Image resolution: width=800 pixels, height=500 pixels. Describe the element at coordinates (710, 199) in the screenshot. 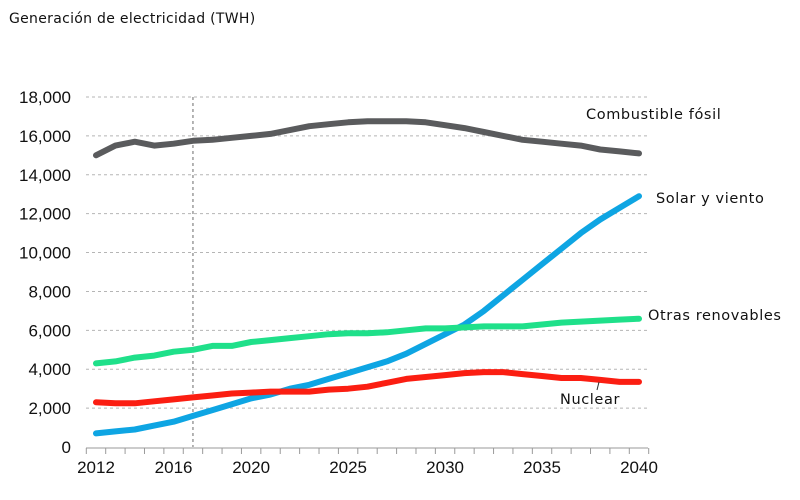

I see `series-label: Solar y viento` at that location.